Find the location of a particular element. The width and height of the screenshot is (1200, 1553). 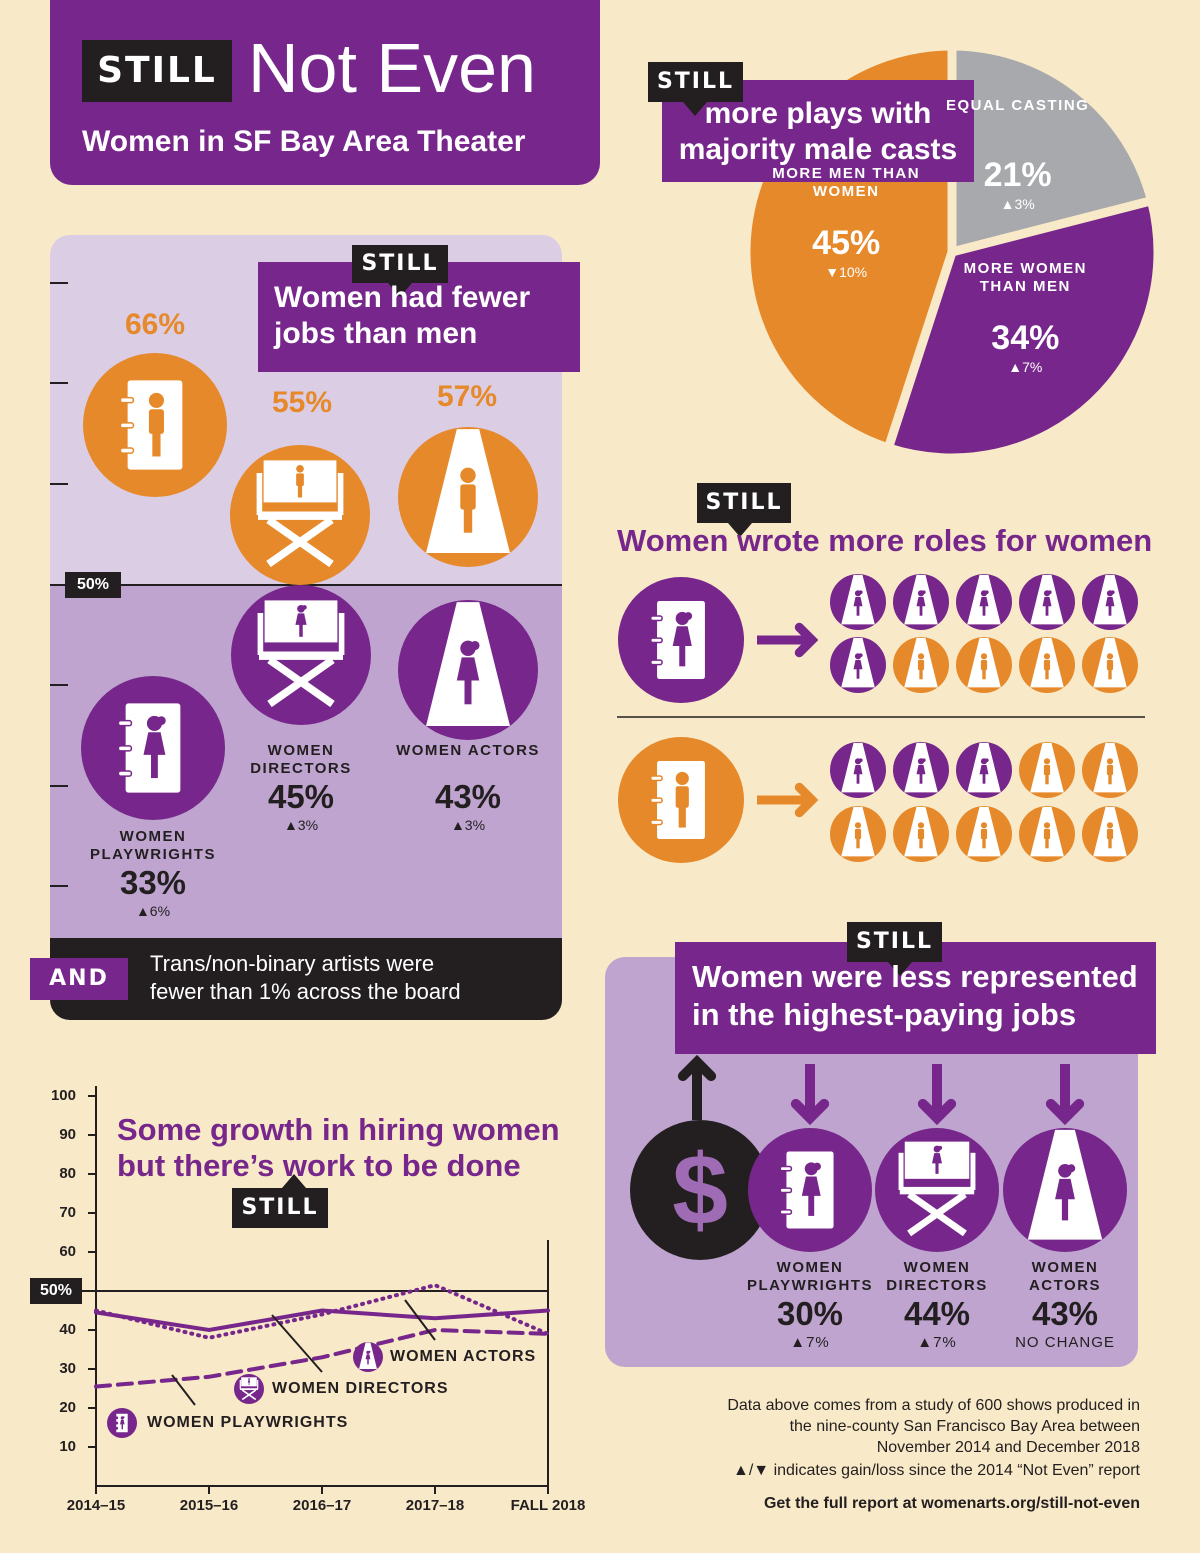

chair-seat is located at coordinates (249, 1389).